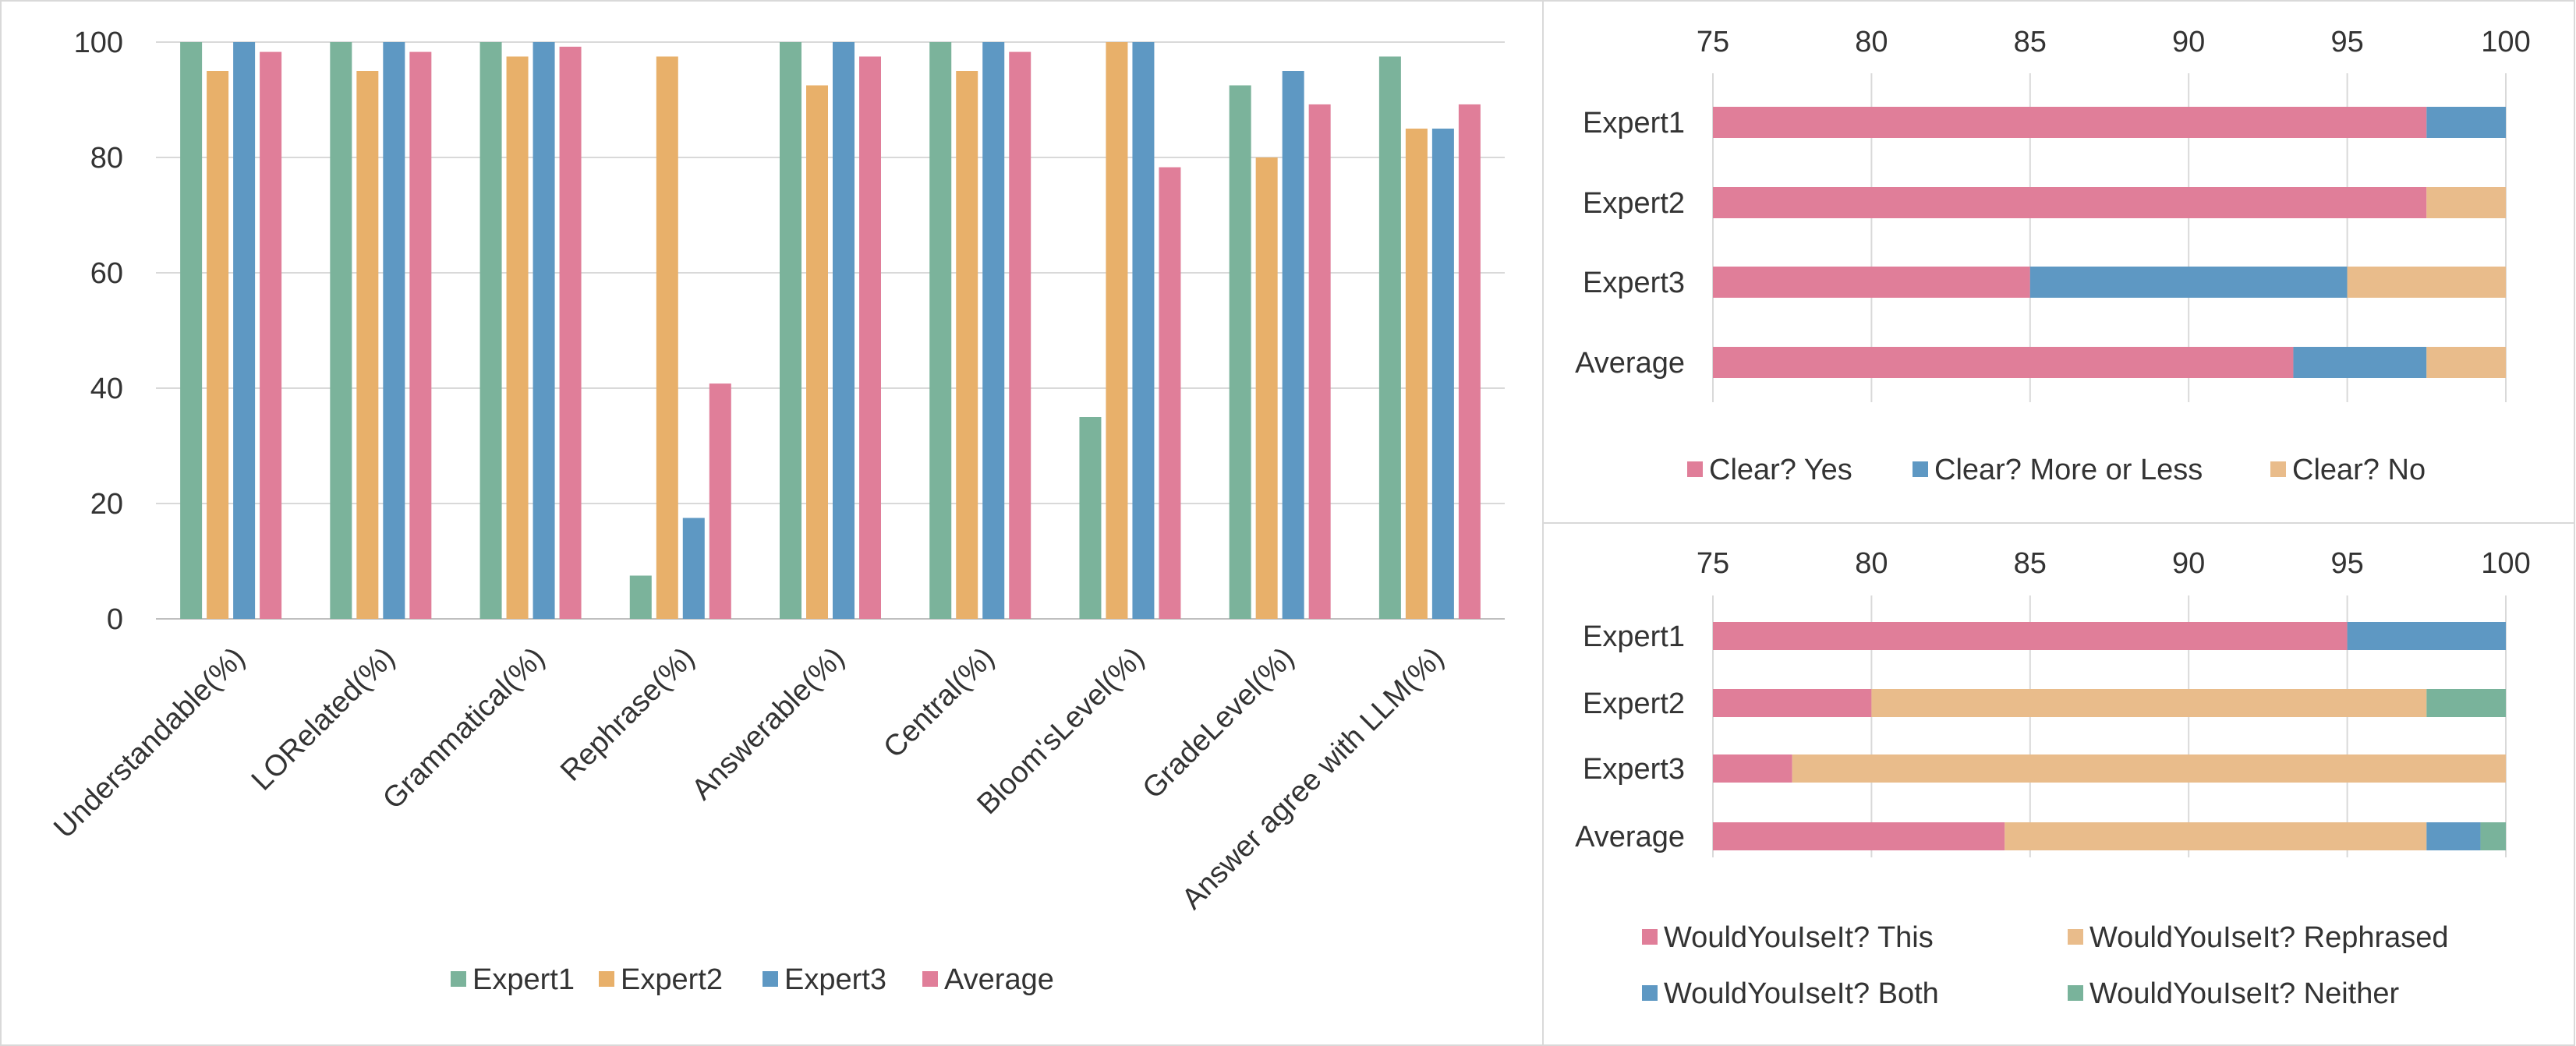 This screenshot has width=2576, height=1046. What do you see at coordinates (2360, 362) in the screenshot?
I see `bar-clear-more-or-less-average` at bounding box center [2360, 362].